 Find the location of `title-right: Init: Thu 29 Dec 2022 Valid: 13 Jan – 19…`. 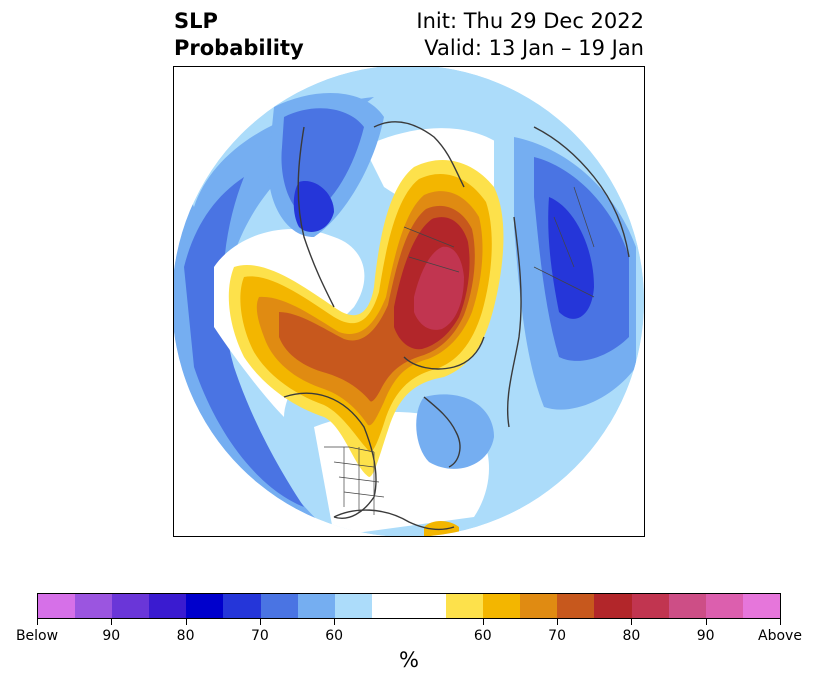

title-right: Init: Thu 29 Dec 2022 Valid: 13 Jan – 19… is located at coordinates (530, 35).